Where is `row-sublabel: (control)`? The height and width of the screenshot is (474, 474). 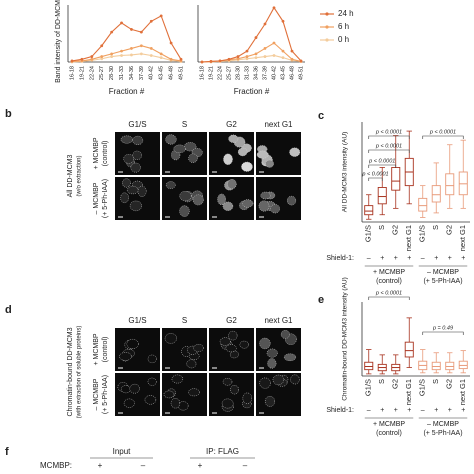
row-sublabel: (control) is located at coordinates (105, 350).